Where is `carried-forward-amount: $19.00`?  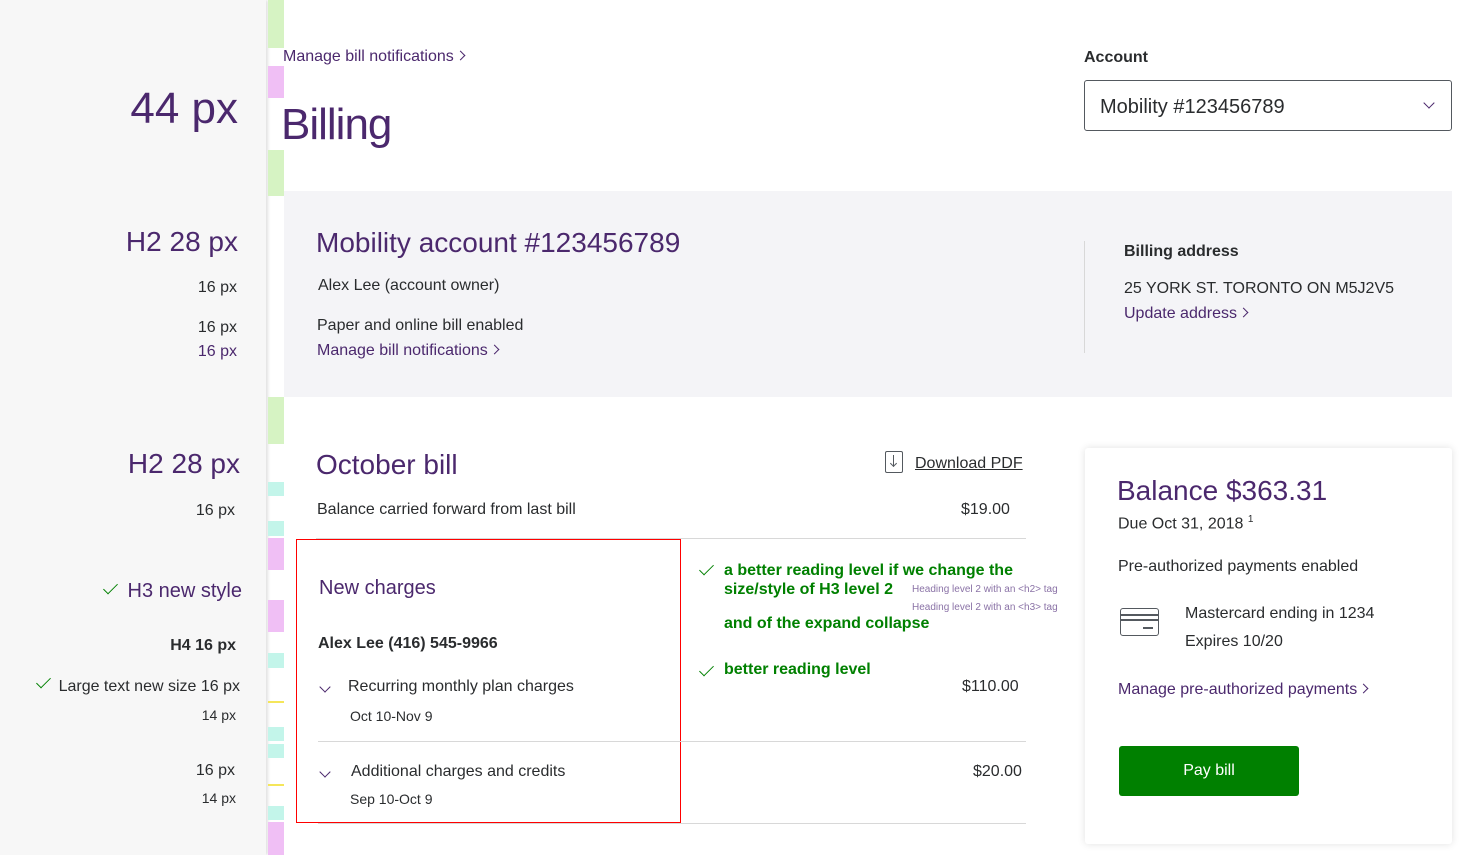
carried-forward-amount: $19.00 is located at coordinates (985, 509).